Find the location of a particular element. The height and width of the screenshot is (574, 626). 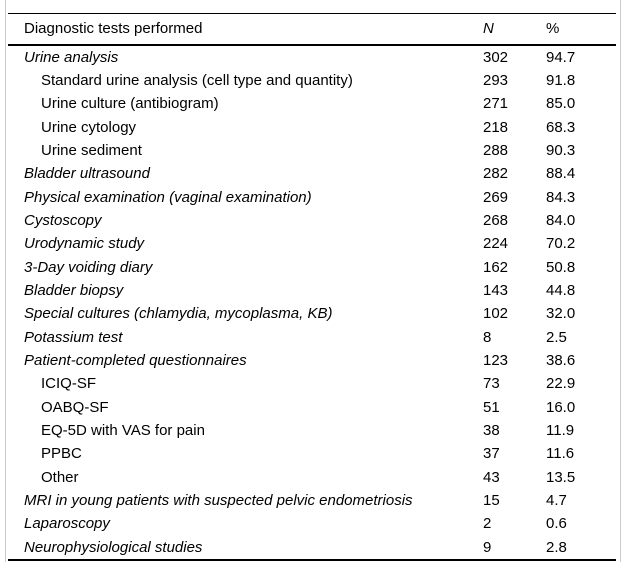

pct-value-cell: 88.4 is located at coordinates (561, 174).